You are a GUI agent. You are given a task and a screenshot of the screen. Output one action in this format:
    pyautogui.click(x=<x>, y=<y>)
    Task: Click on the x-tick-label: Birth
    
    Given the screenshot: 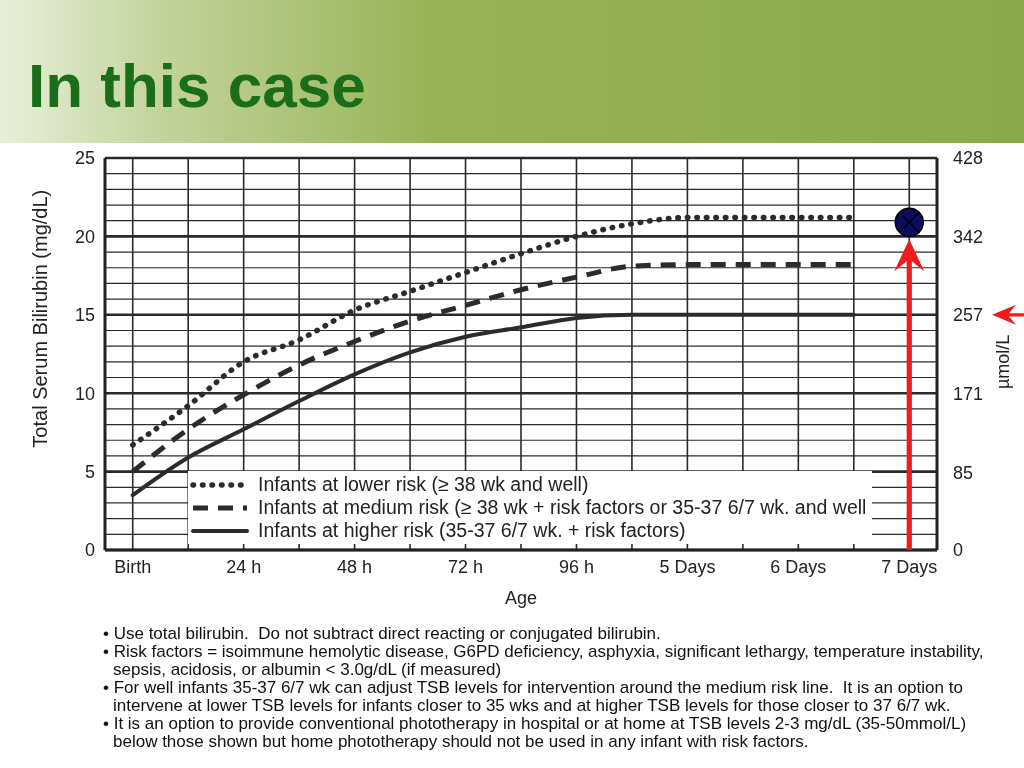 What is the action you would take?
    pyautogui.click(x=133, y=566)
    